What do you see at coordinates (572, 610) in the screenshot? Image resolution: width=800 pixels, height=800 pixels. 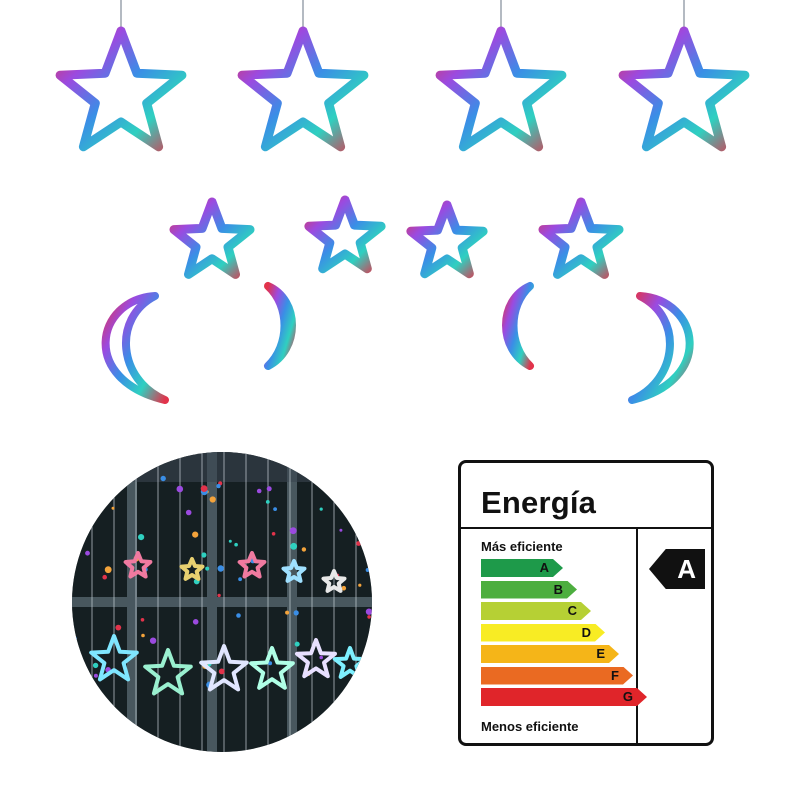 I see `energy-class-letter: C` at bounding box center [572, 610].